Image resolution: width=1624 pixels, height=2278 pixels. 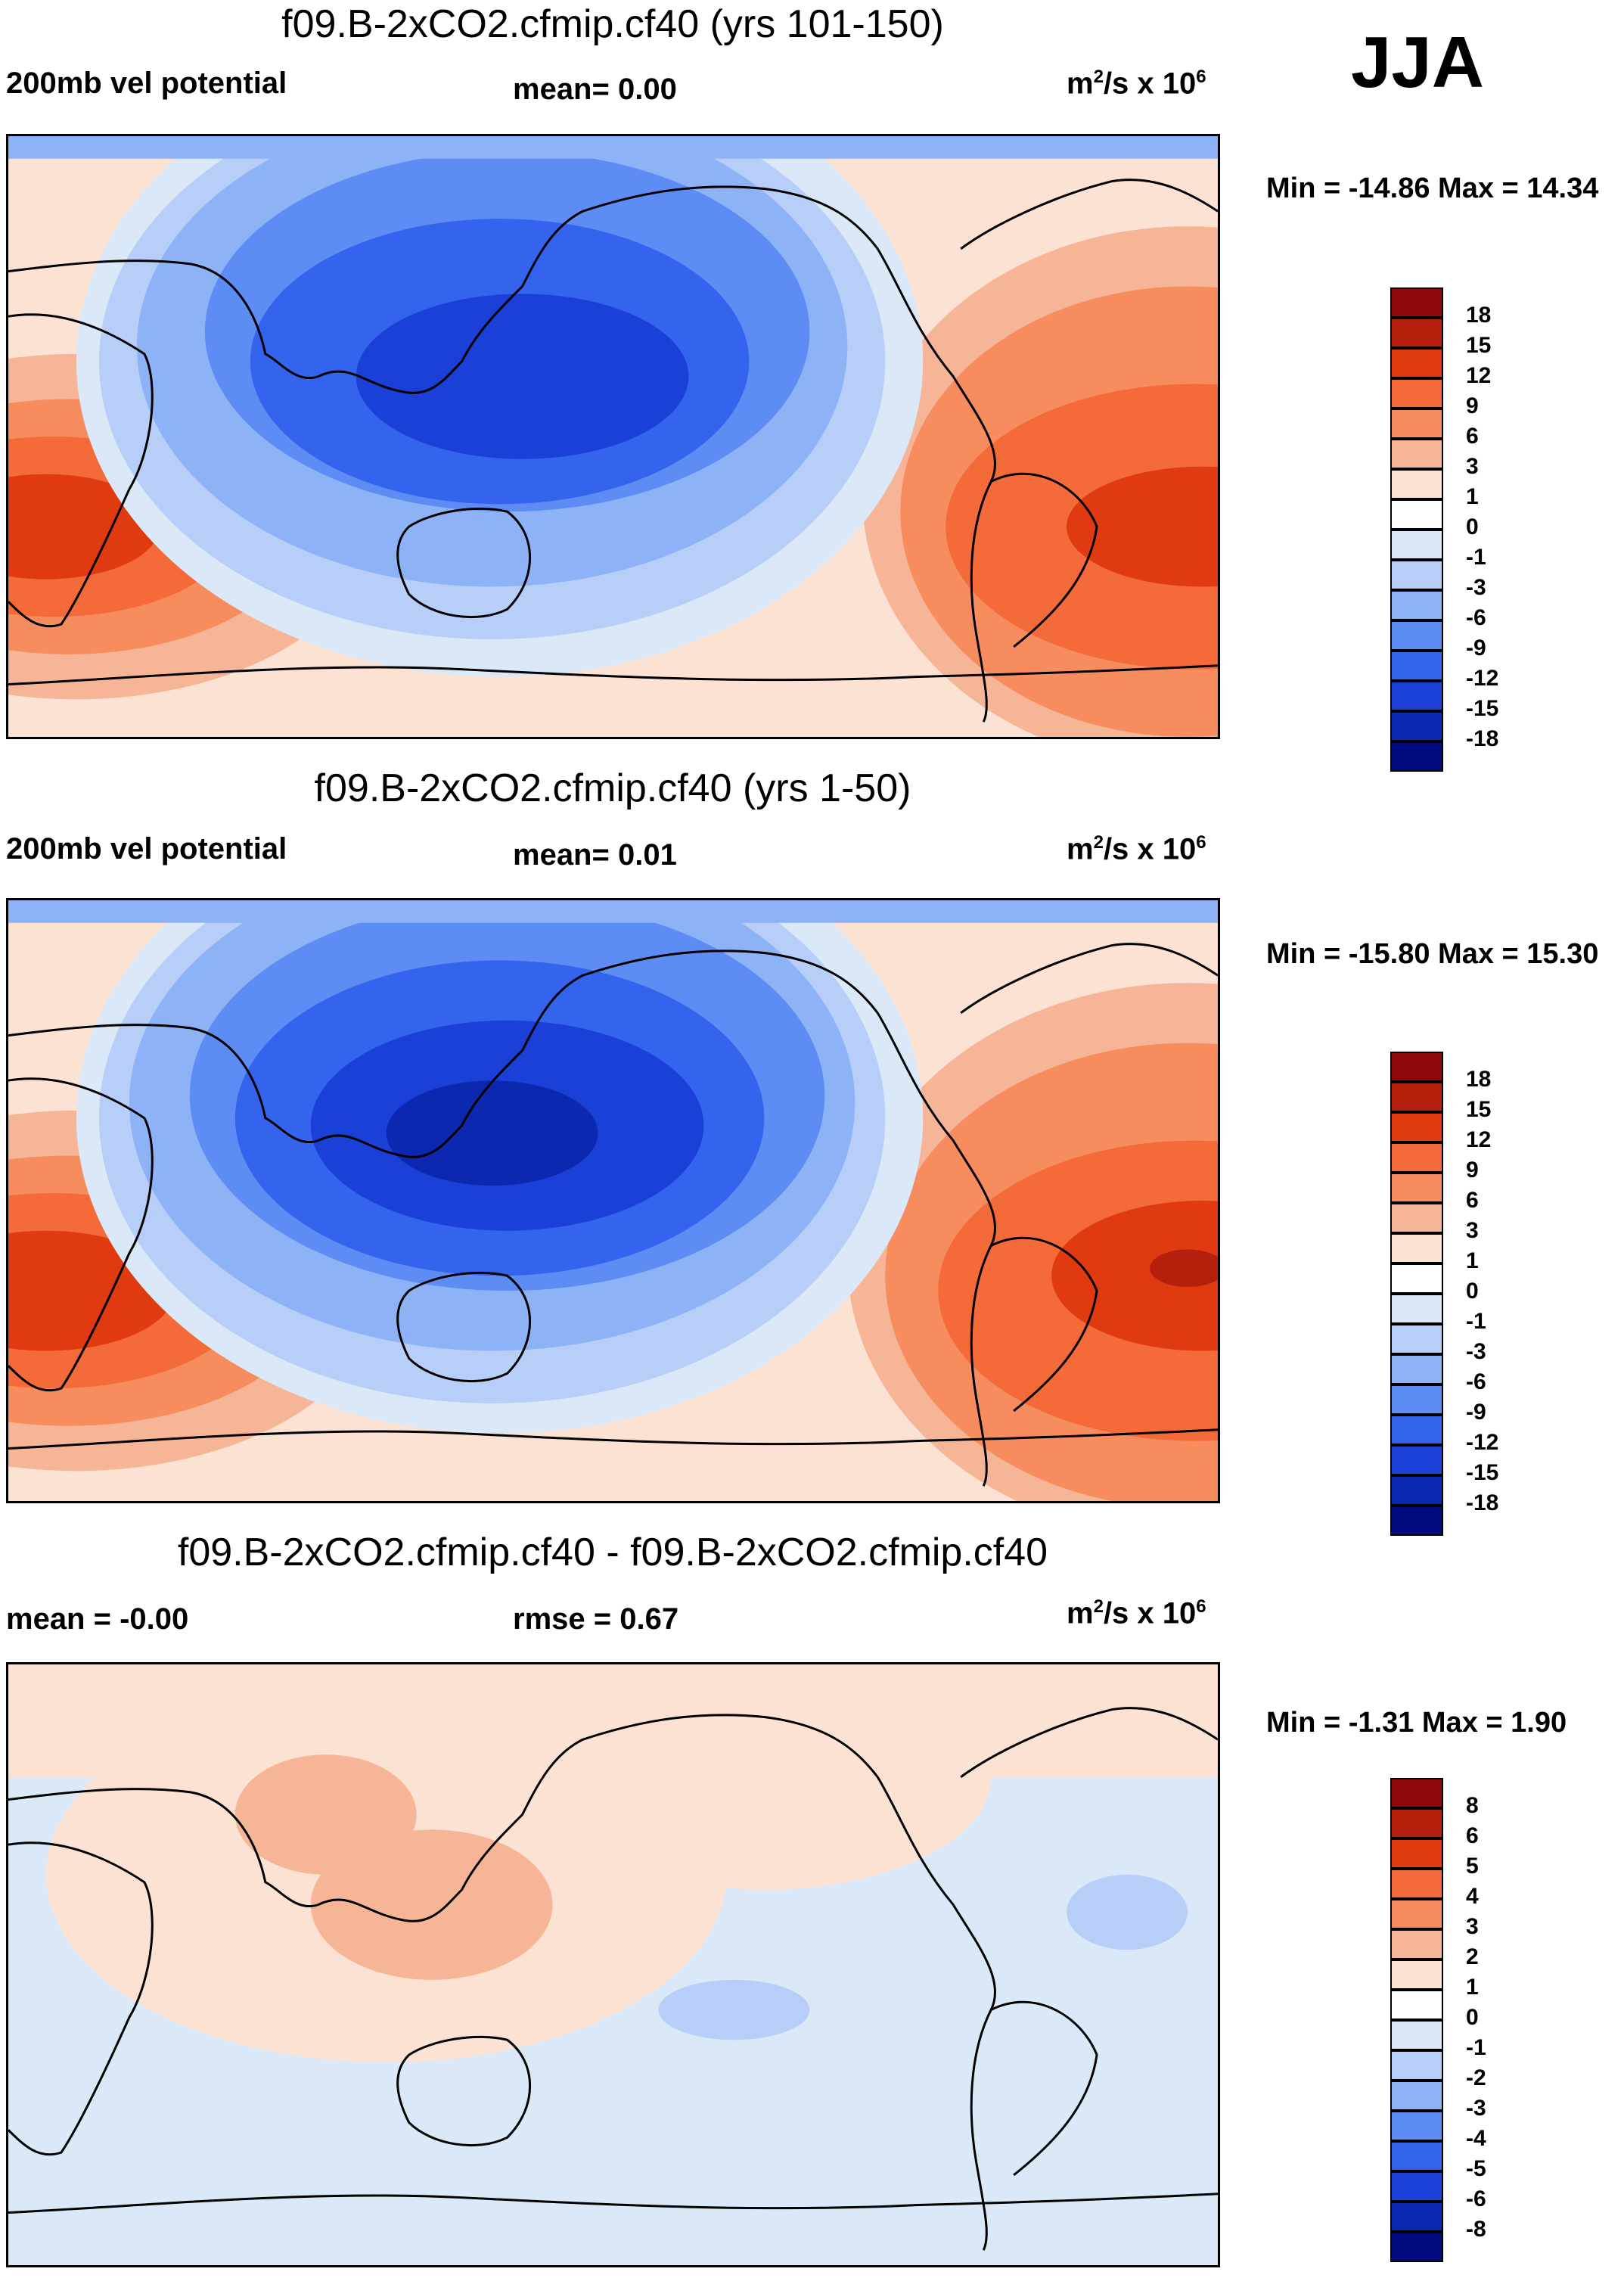 I want to click on panel-2-units: m2/s x 106, so click(x=1136, y=849).